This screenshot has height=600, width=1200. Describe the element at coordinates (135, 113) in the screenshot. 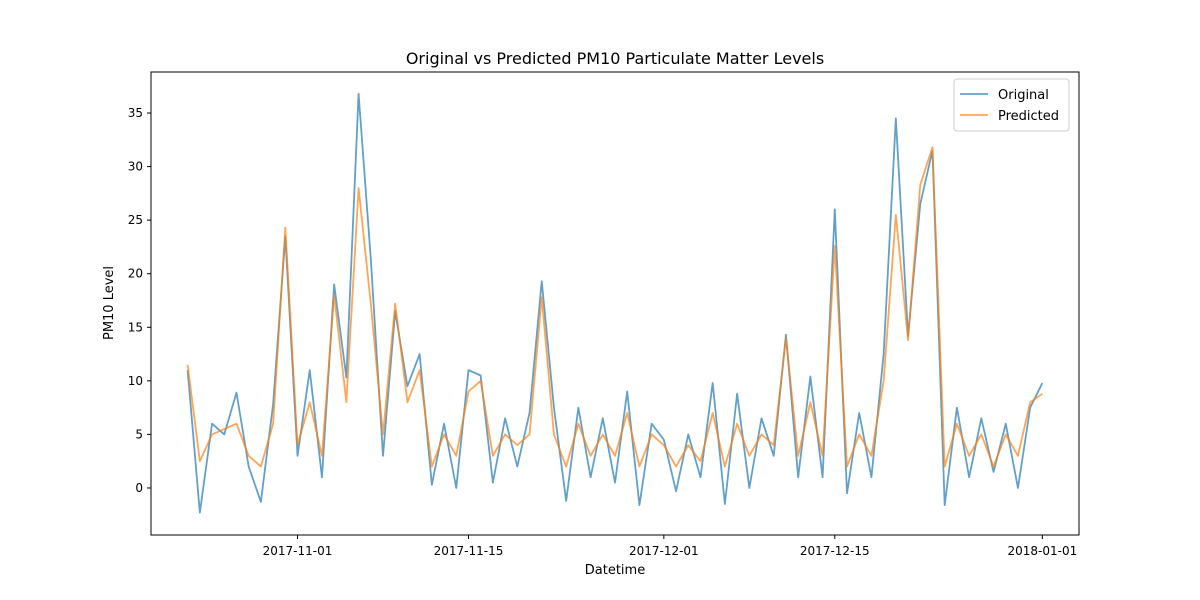

I see `y-tick-label: 35` at that location.